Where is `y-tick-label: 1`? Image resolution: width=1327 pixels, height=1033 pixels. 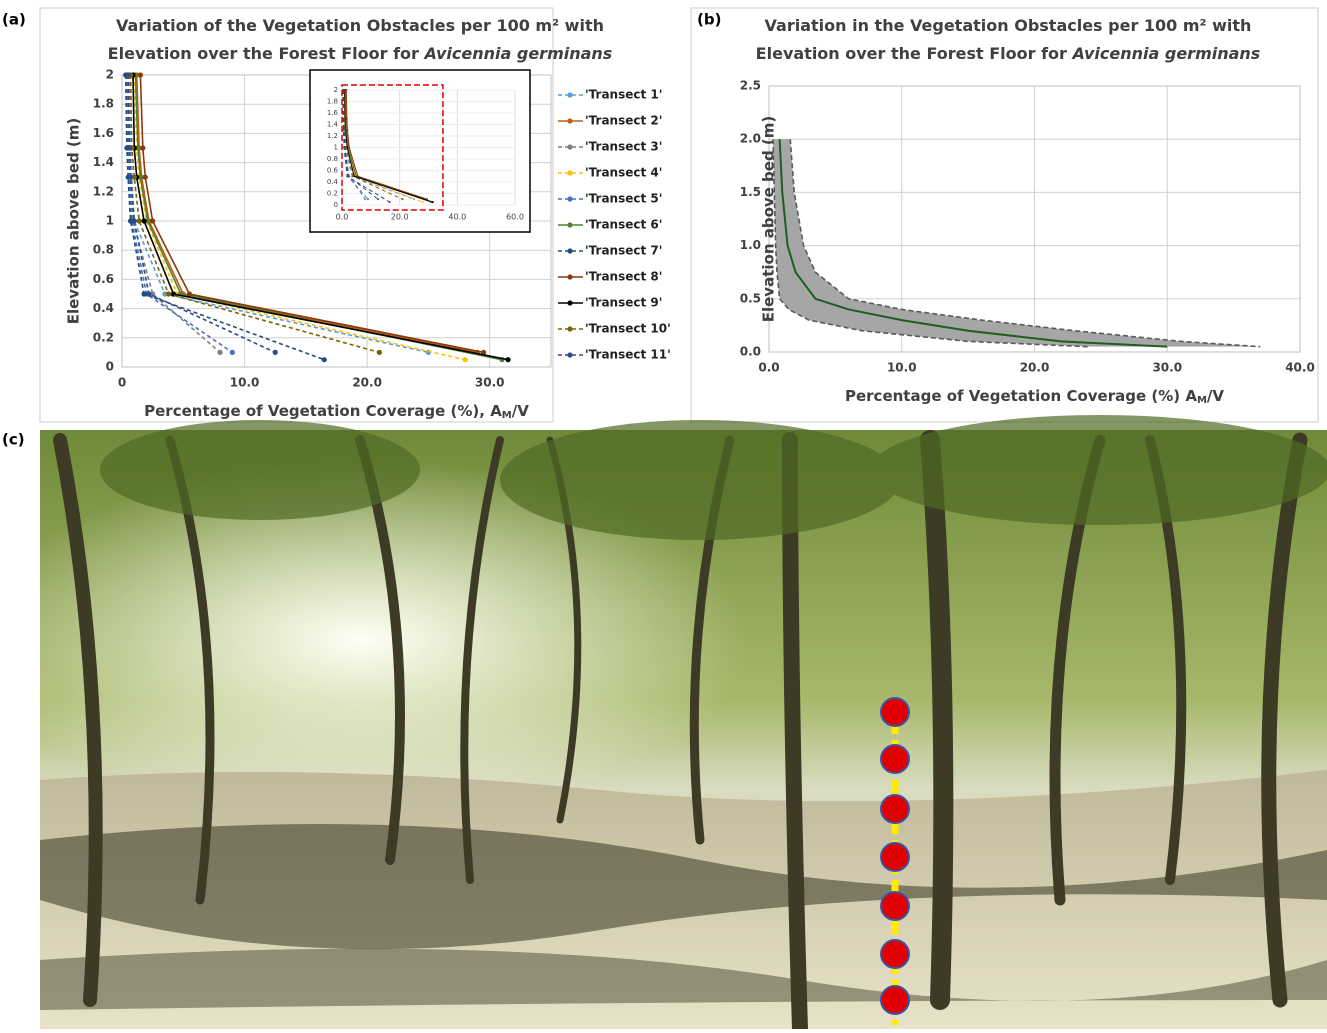 y-tick-label: 1 is located at coordinates (110, 221).